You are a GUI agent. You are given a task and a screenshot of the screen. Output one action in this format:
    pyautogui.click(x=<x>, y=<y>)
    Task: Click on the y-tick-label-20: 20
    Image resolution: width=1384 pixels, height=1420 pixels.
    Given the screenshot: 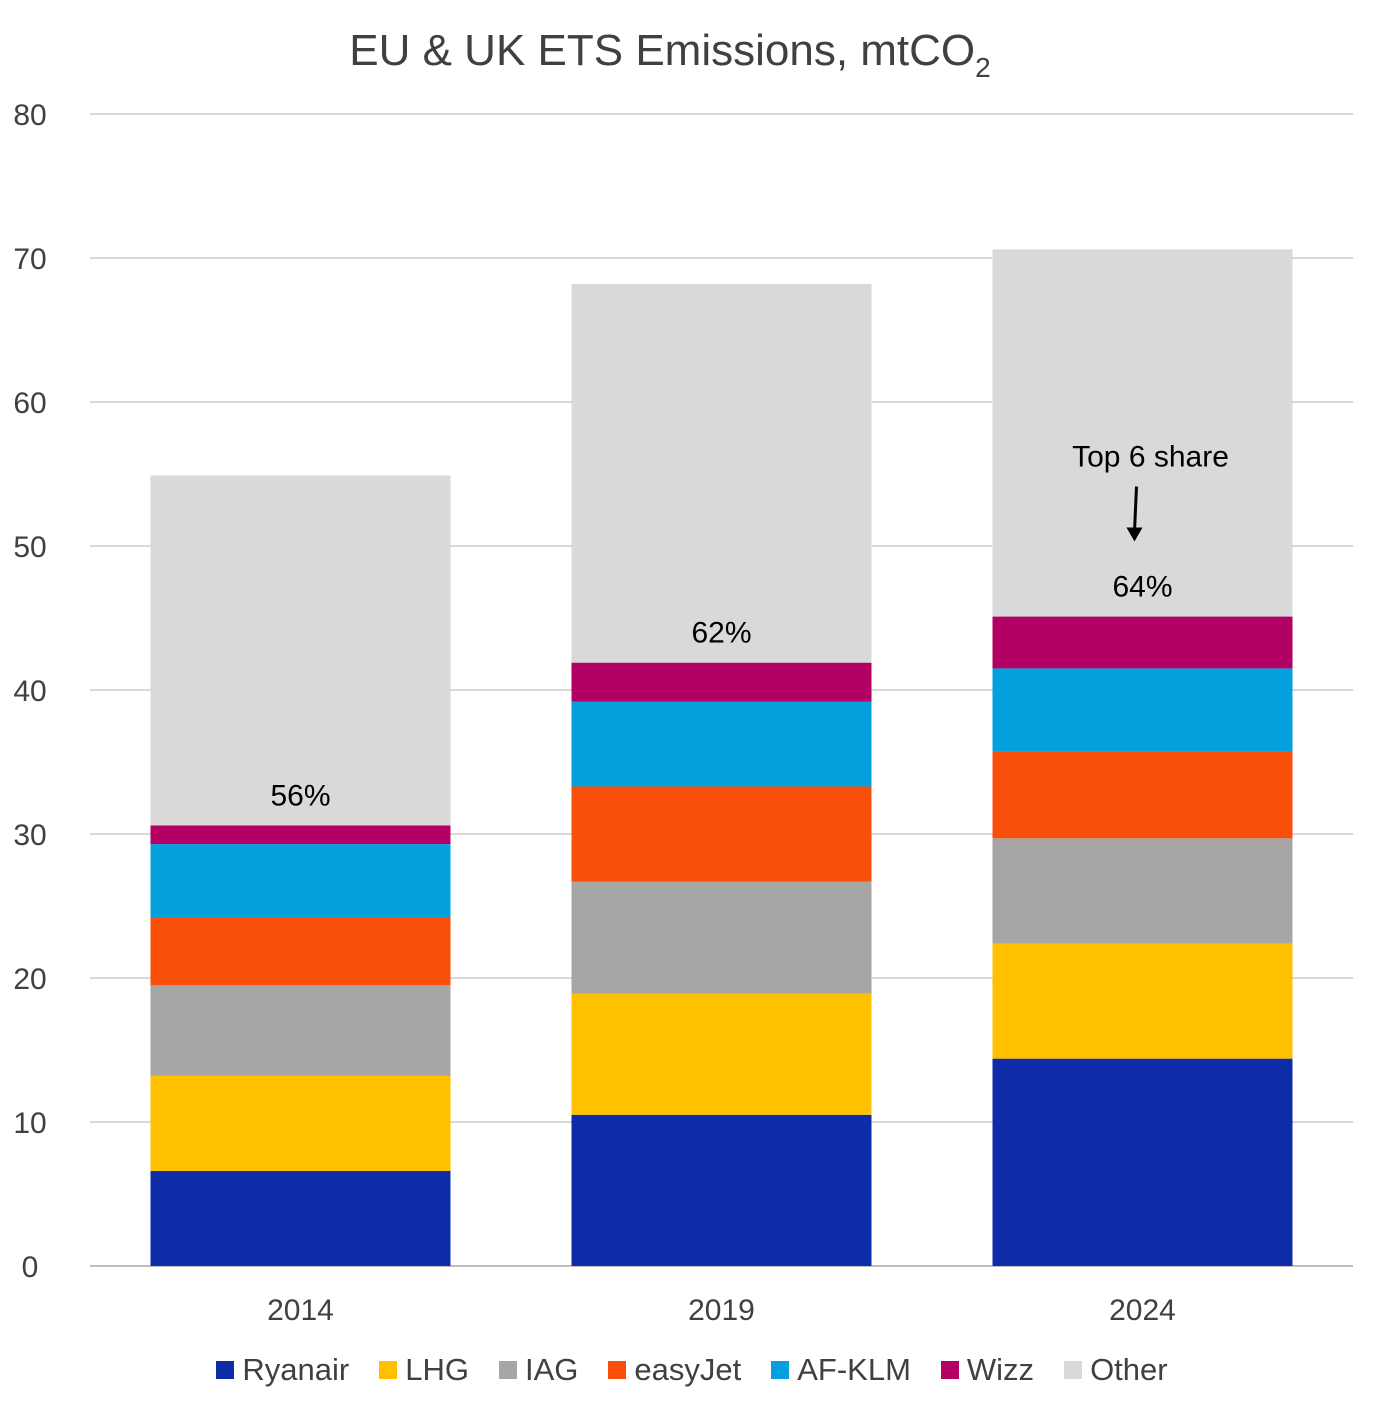 What is the action you would take?
    pyautogui.click(x=29, y=979)
    